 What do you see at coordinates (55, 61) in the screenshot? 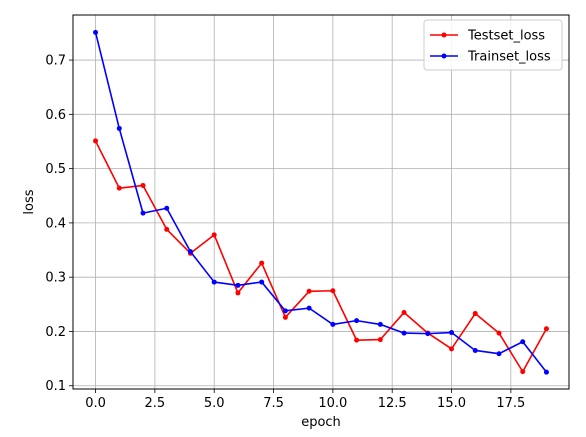
I see `y-tick-label: 0.7` at bounding box center [55, 61].